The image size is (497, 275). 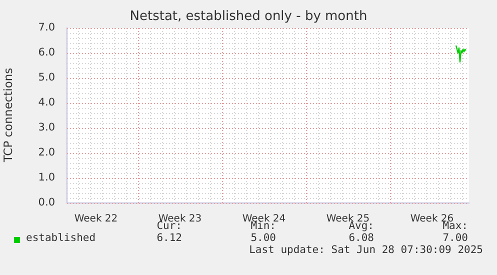 What do you see at coordinates (455, 238) in the screenshot?
I see `text: 7.00` at bounding box center [455, 238].